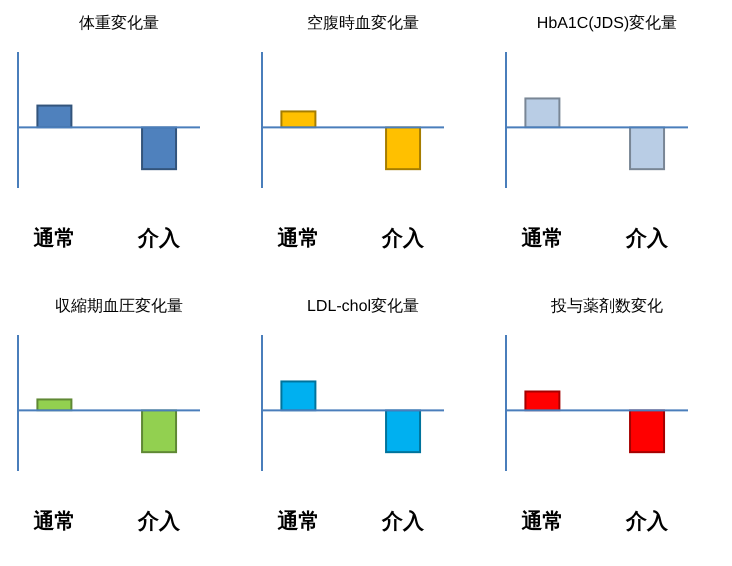 The height and width of the screenshot is (566, 732). Describe the element at coordinates (119, 306) in the screenshot. I see `chart-title: 収縮期血圧変化量` at that location.